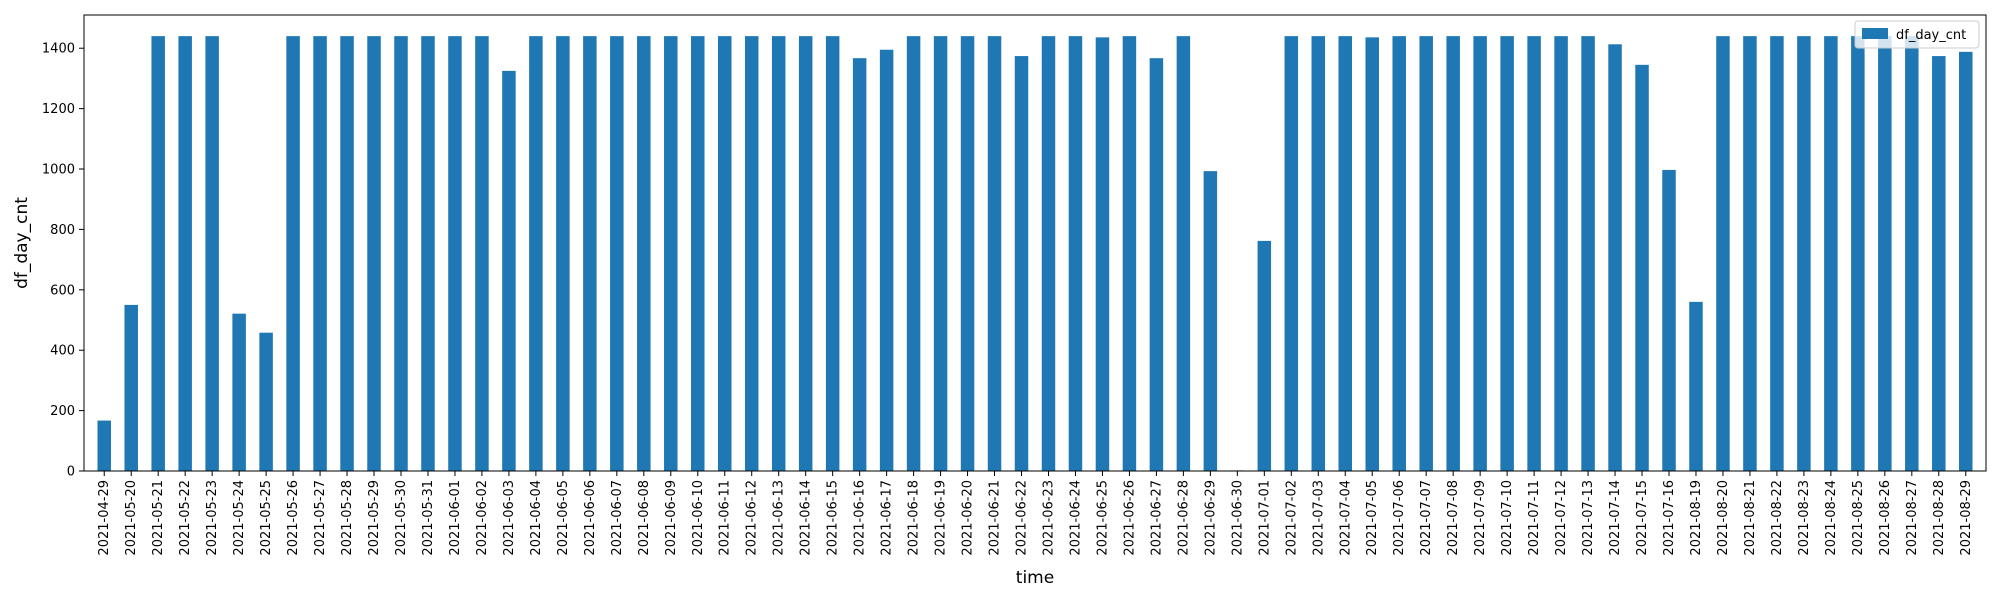 This screenshot has height=600, width=2000. I want to click on x-tick-label: 2021-06-01, so click(455, 518).